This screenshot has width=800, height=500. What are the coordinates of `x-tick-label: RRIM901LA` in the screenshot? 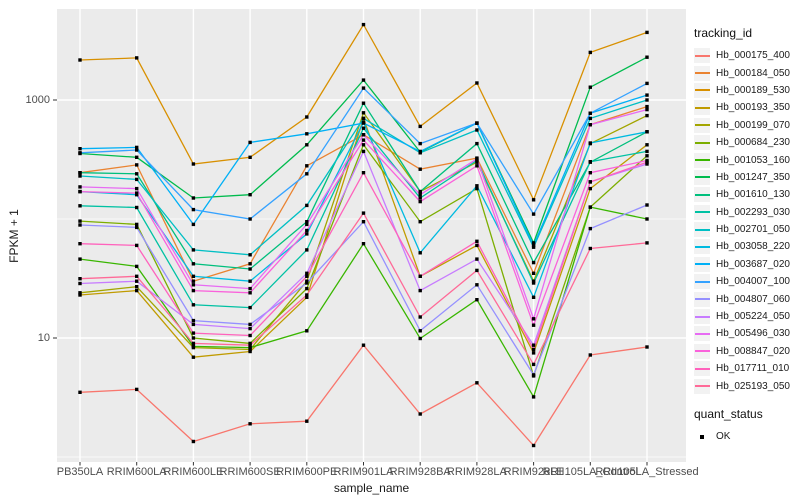 It's located at (363, 472).